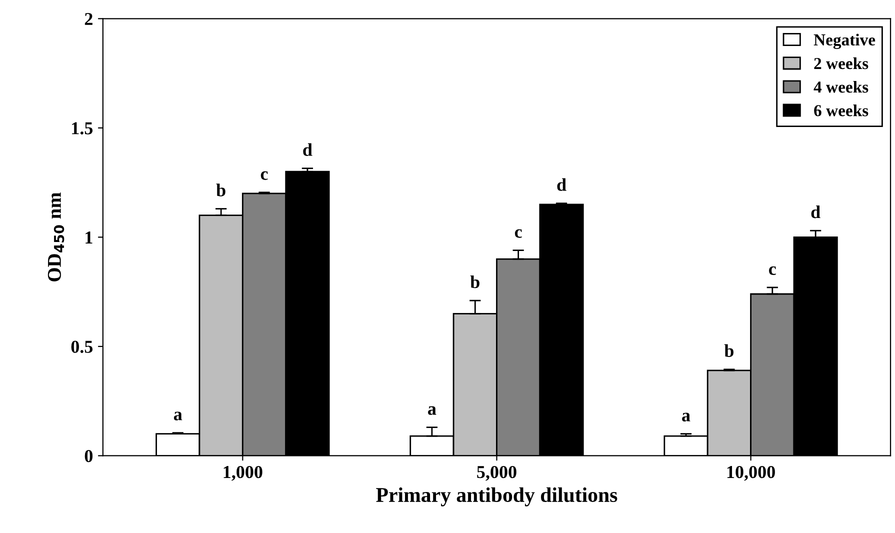 This screenshot has width=895, height=533. What do you see at coordinates (751, 473) in the screenshot?
I see `x-tick-label: 10,000` at bounding box center [751, 473].